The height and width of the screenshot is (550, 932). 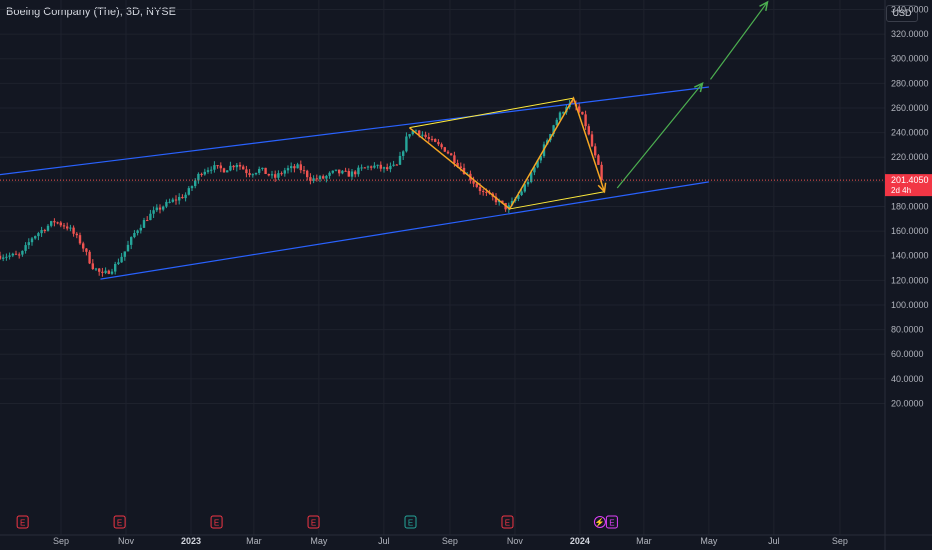 I want to click on y-tick-label: 300.0000, so click(x=910, y=59).